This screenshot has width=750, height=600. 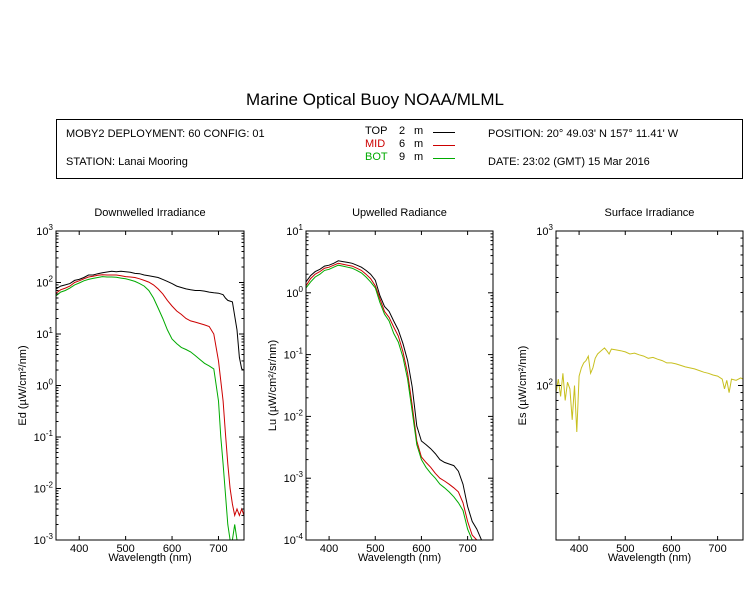 I want to click on legend-name-bot: BOT, so click(x=376, y=157).